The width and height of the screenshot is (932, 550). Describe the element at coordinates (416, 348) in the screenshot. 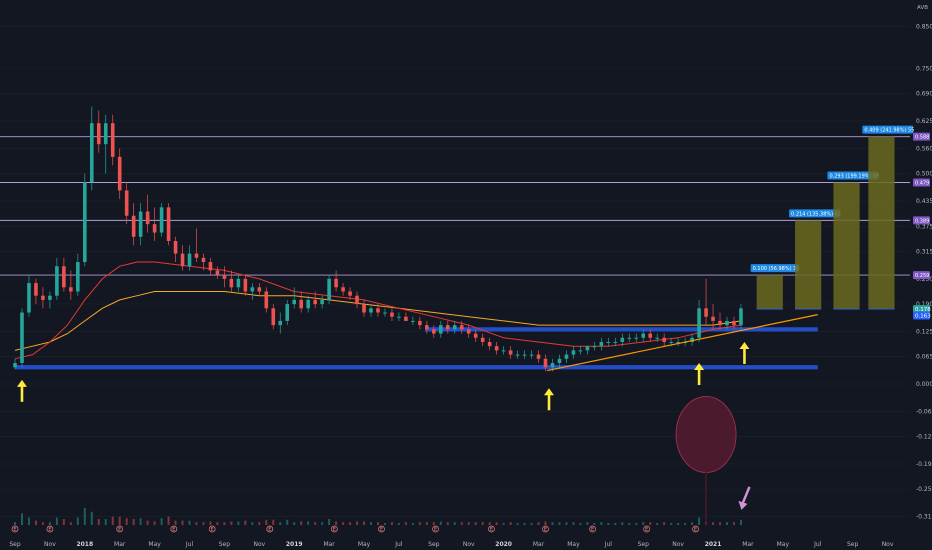

I see `support-zones` at that location.